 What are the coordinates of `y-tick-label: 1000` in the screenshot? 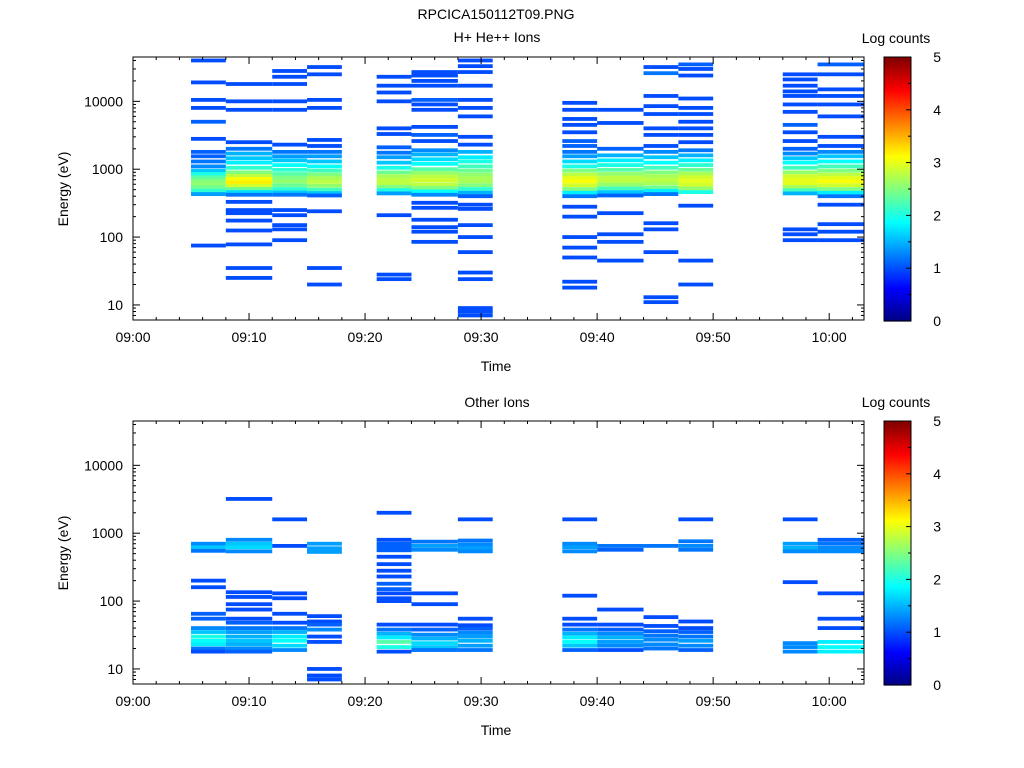 It's located at (107, 169).